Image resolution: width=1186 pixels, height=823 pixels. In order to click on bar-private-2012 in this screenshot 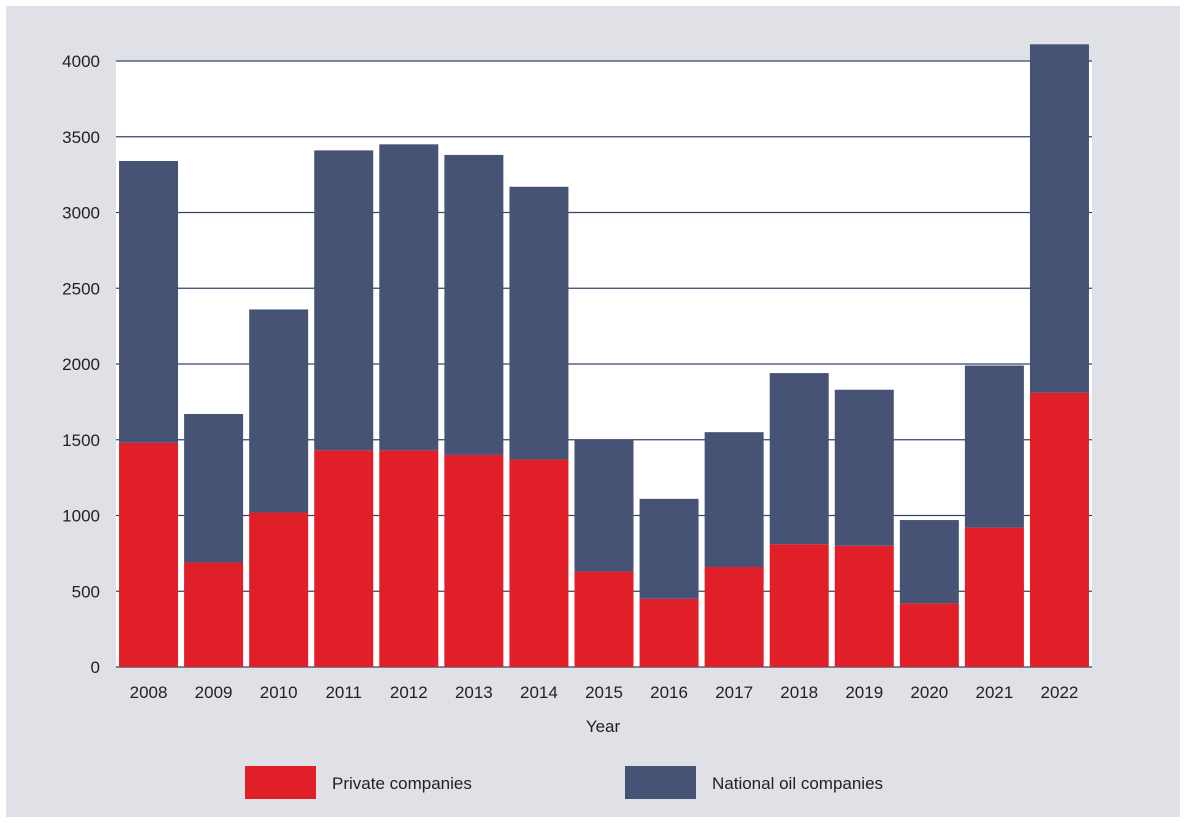, I will do `click(409, 558)`.